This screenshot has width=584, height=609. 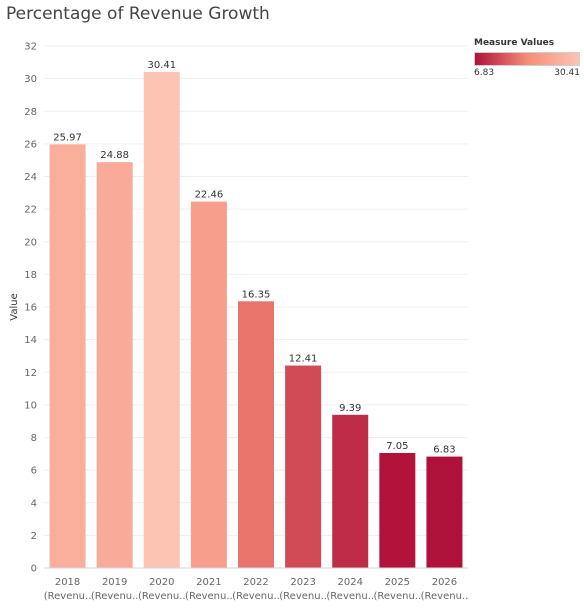 I want to click on x-tick-label: 2023, so click(x=302, y=582).